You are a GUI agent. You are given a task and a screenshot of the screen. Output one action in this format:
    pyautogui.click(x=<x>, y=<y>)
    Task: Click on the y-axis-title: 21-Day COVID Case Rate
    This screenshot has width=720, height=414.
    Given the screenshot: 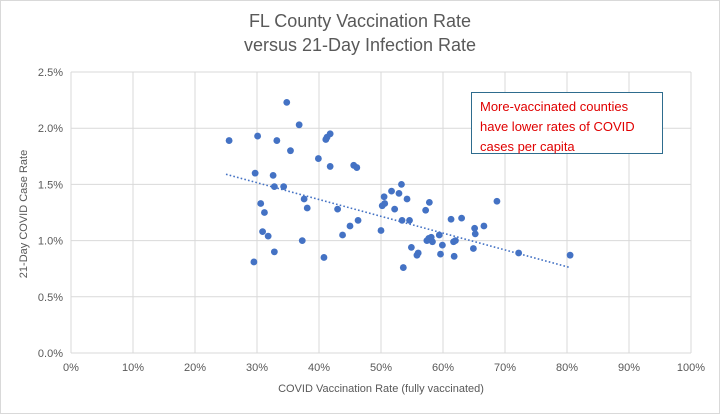 What is the action you would take?
    pyautogui.click(x=24, y=214)
    